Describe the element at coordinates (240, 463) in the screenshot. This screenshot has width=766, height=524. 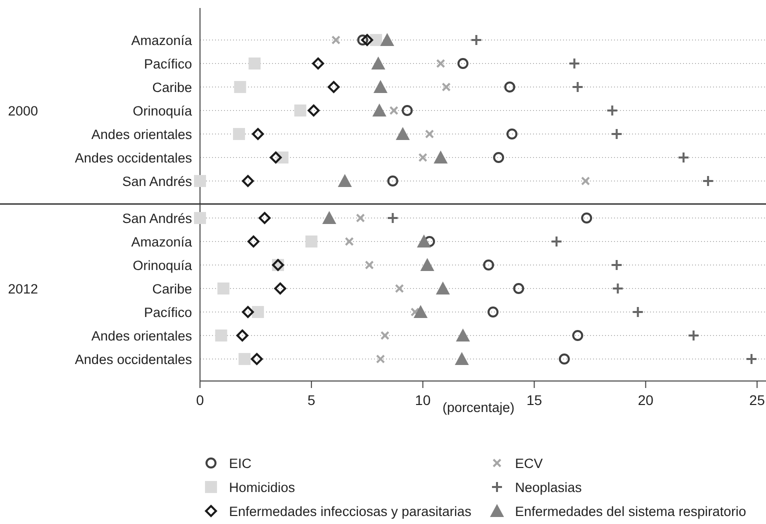
I see `legend-label: EIC` at that location.